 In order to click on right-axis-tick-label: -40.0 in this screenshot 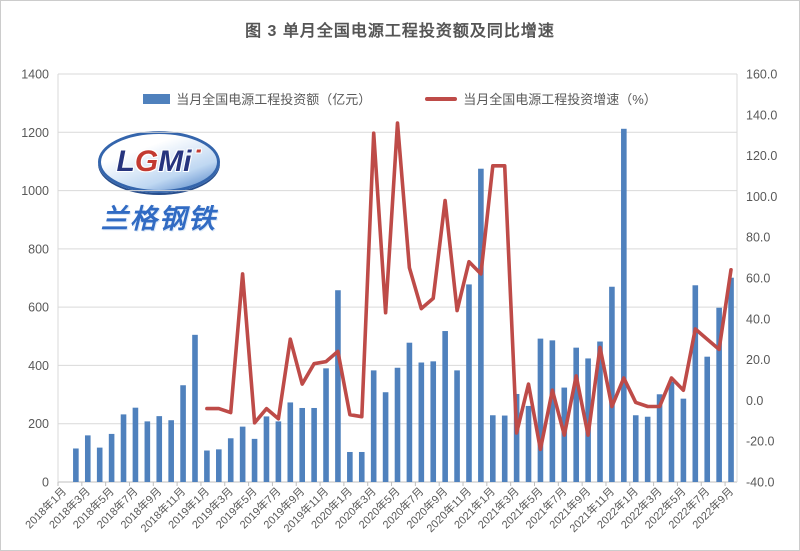, I will do `click(760, 483)`.